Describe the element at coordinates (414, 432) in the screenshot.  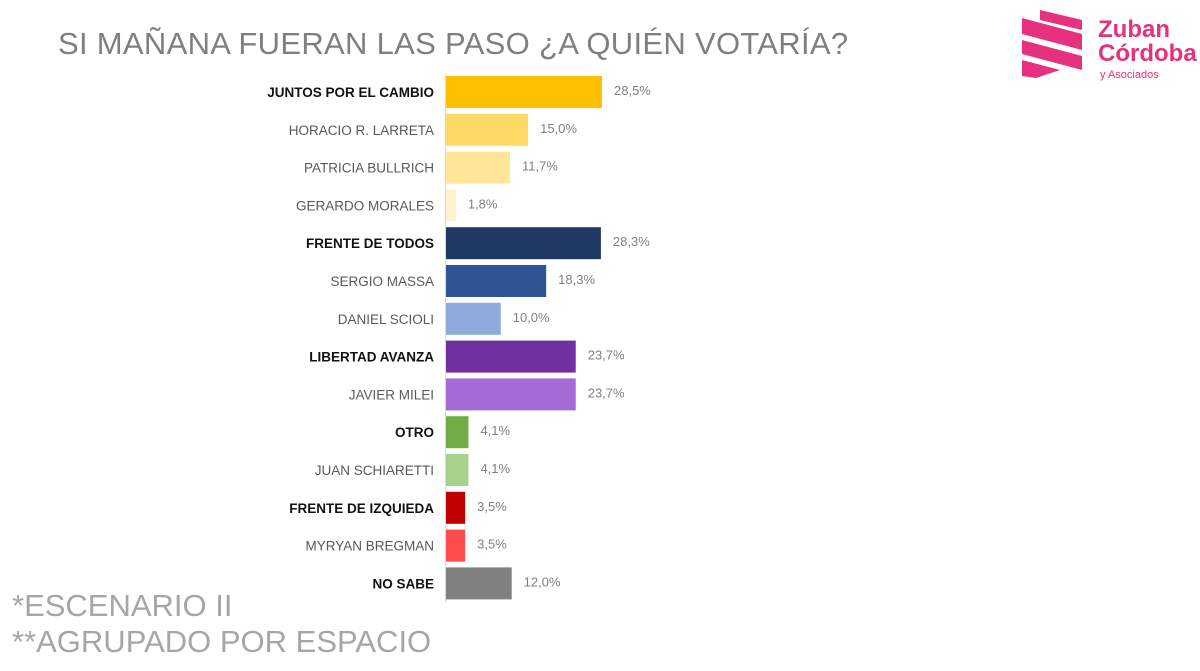
I see `category-label: OTRO` at that location.